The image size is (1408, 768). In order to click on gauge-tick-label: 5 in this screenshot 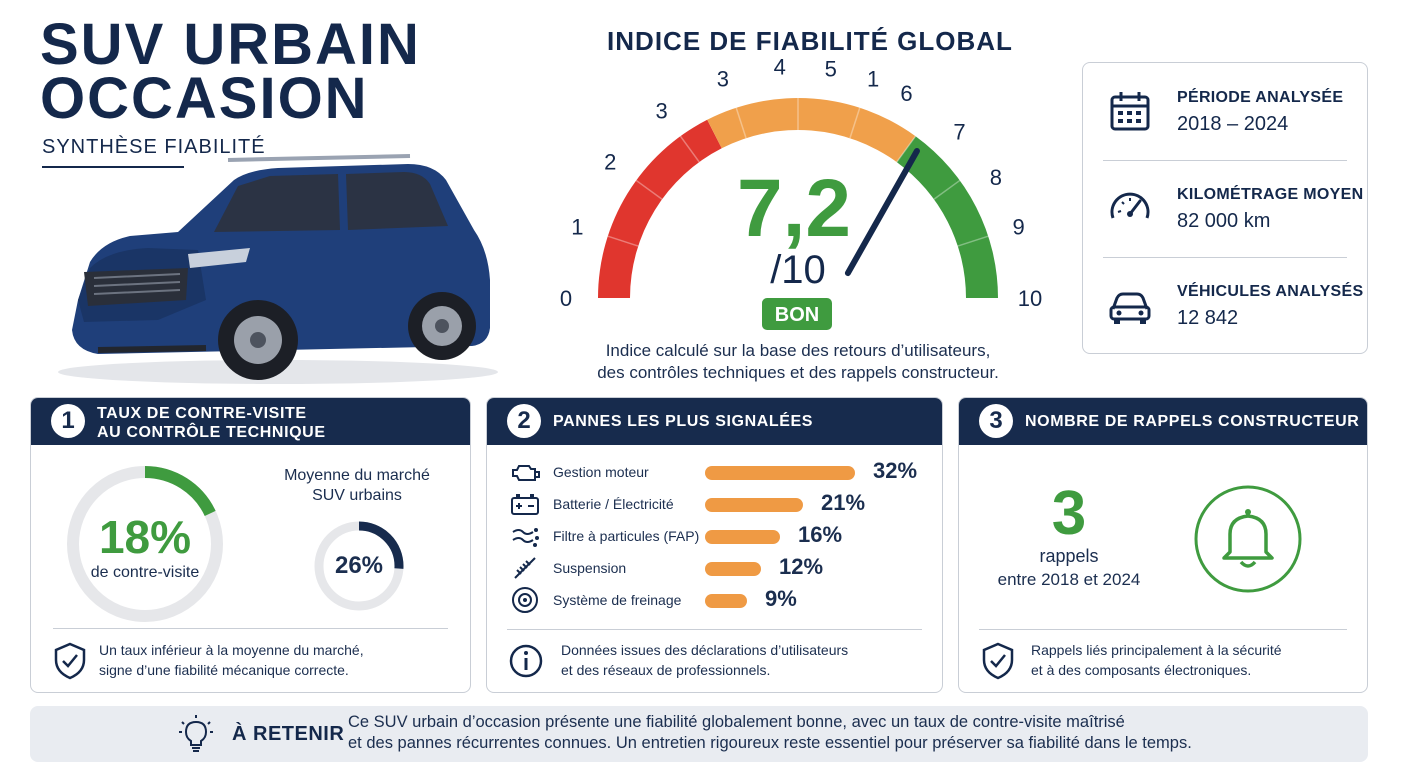, I will do `click(831, 69)`.